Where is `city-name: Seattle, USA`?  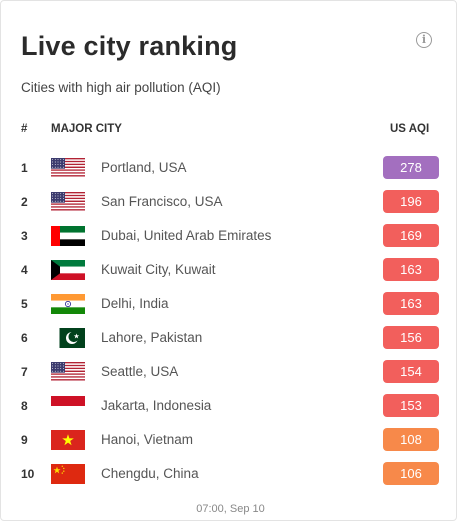
city-name: Seattle, USA is located at coordinates (140, 371).